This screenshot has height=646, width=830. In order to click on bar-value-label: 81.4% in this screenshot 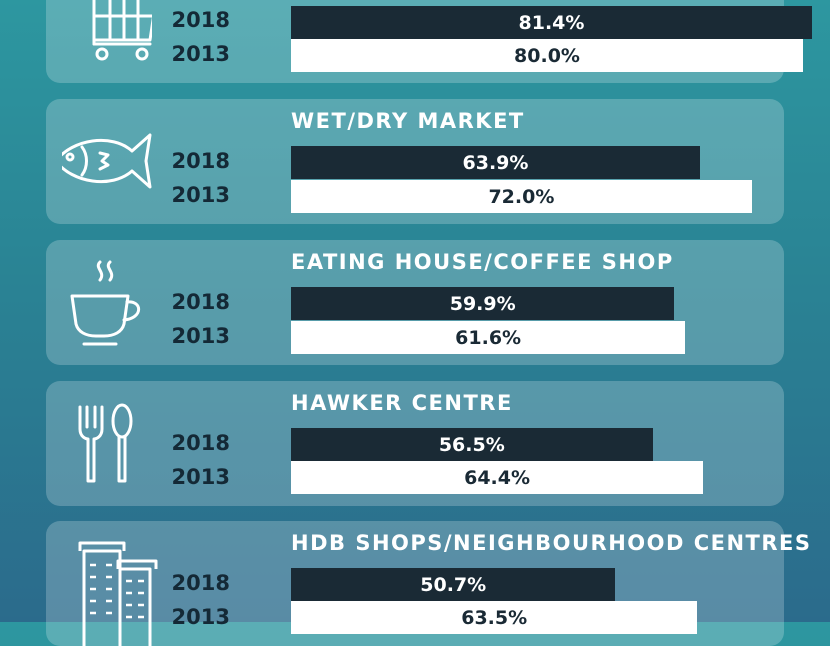, I will do `click(551, 22)`.